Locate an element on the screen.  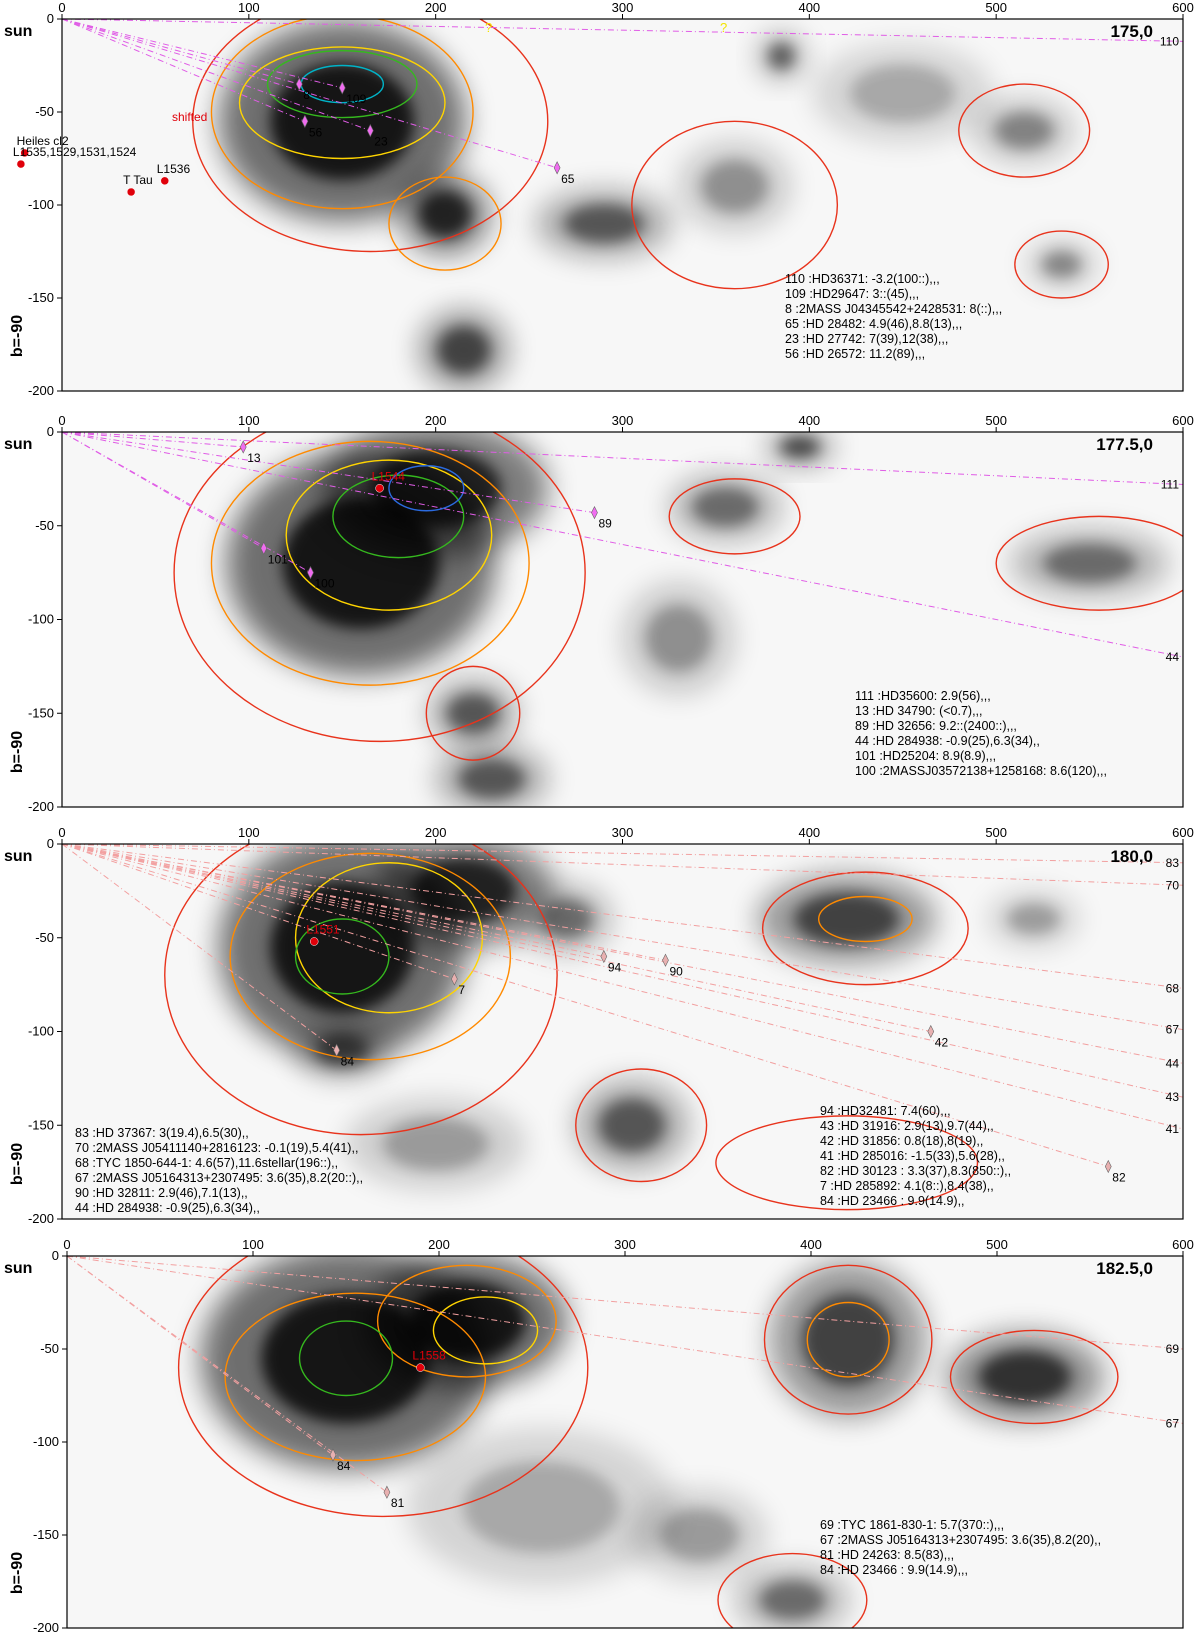
legend-entry: 94 :HD32481: 7.4(60),,, is located at coordinates (885, 1111).